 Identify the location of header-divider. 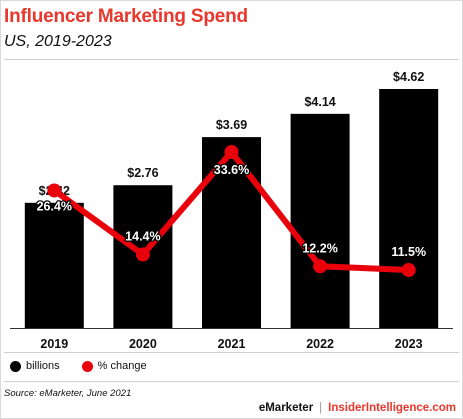
(231, 59).